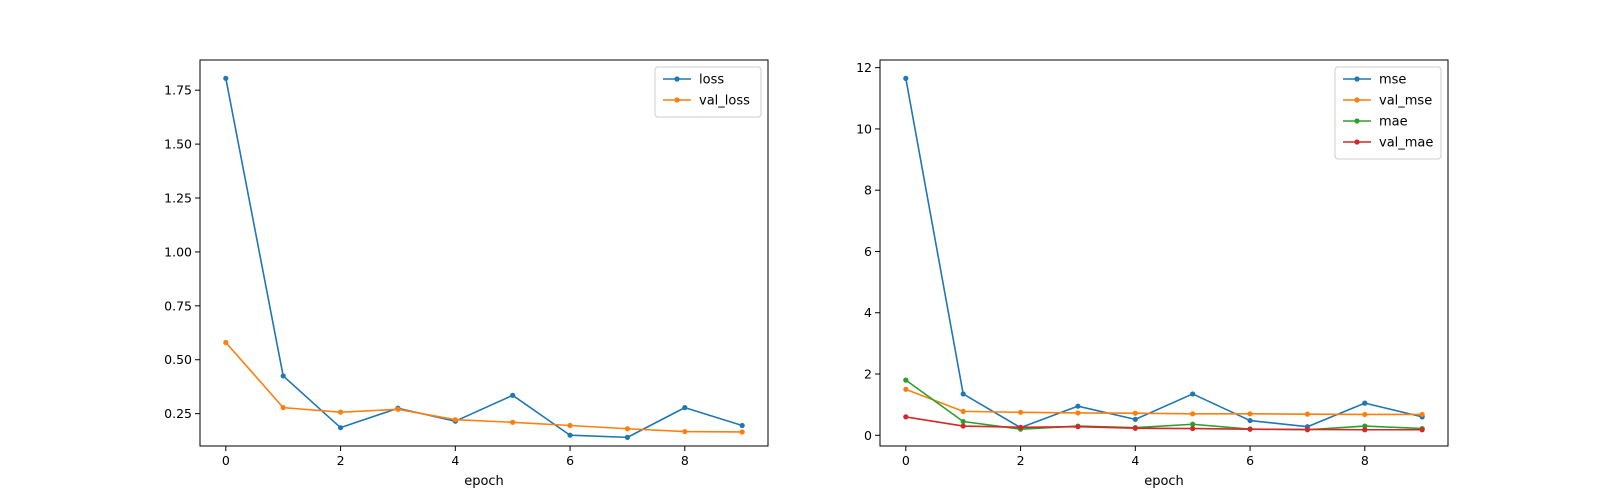 The width and height of the screenshot is (1600, 500). Describe the element at coordinates (868, 251) in the screenshot. I see `y-tick-label: 6` at that location.